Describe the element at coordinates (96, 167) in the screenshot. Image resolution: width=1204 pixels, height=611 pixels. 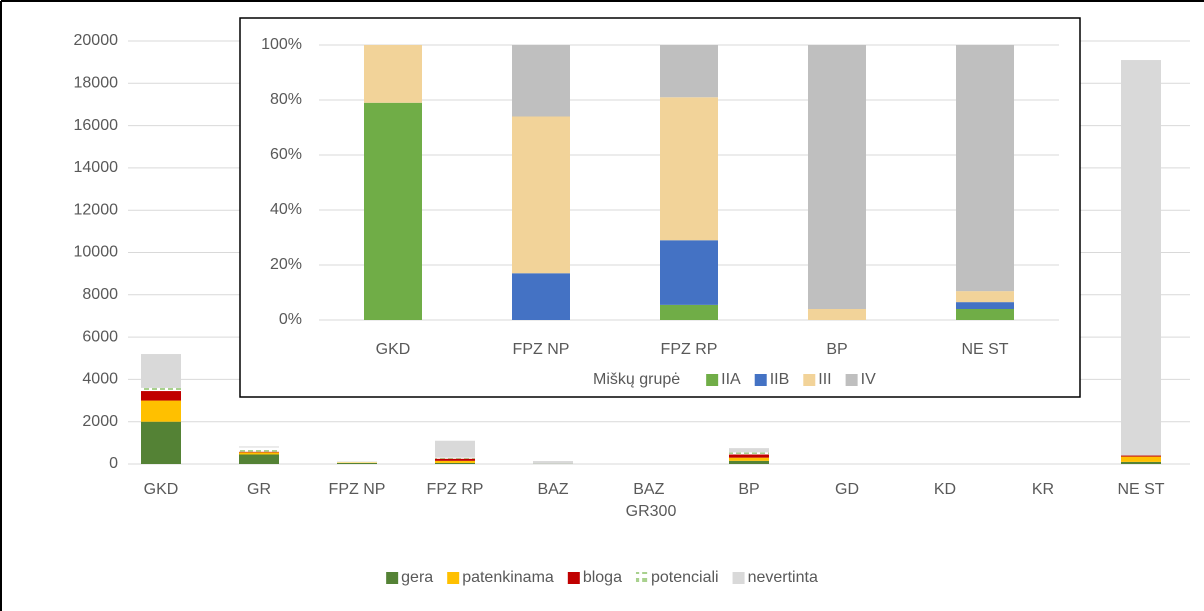
I see `y-tick-label: 14000` at that location.